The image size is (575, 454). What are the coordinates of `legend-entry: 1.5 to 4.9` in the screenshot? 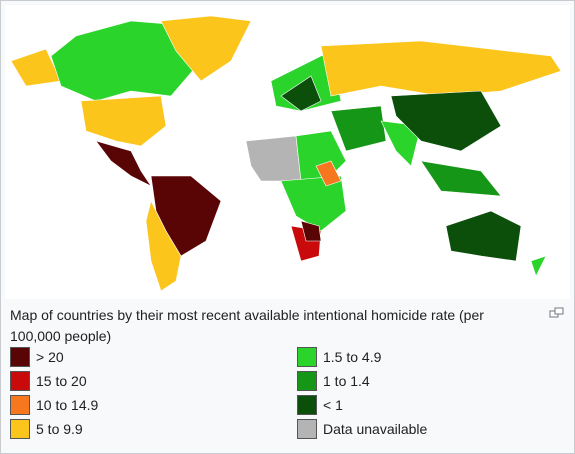 It's located at (339, 357).